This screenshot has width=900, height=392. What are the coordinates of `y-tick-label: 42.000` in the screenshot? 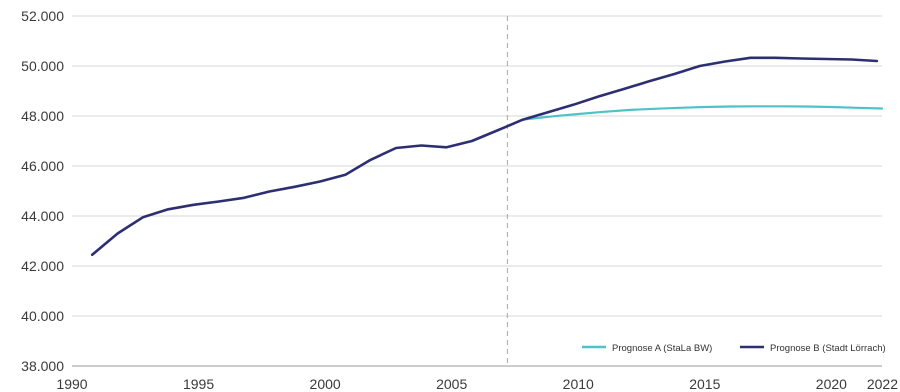 It's located at (42, 266).